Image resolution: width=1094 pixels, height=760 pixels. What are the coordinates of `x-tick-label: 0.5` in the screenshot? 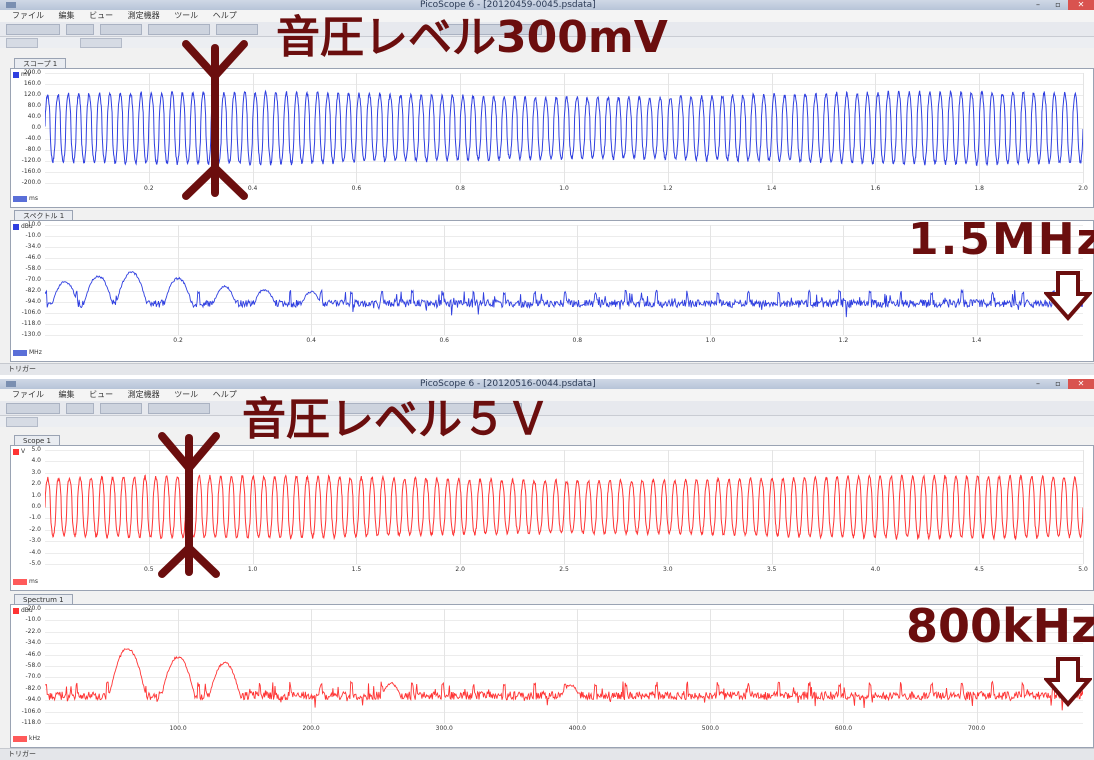 It's located at (149, 569).